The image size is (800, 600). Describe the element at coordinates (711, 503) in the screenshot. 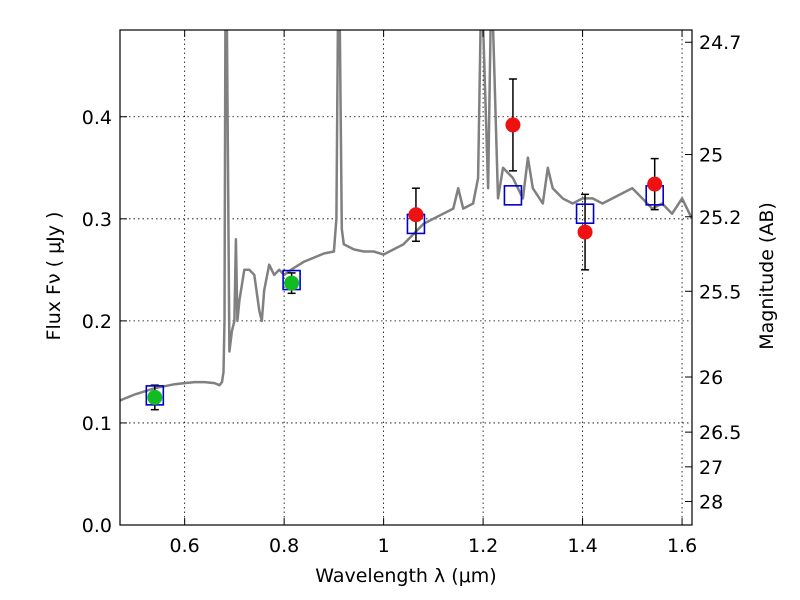

I see `right-tick-label: 28` at that location.